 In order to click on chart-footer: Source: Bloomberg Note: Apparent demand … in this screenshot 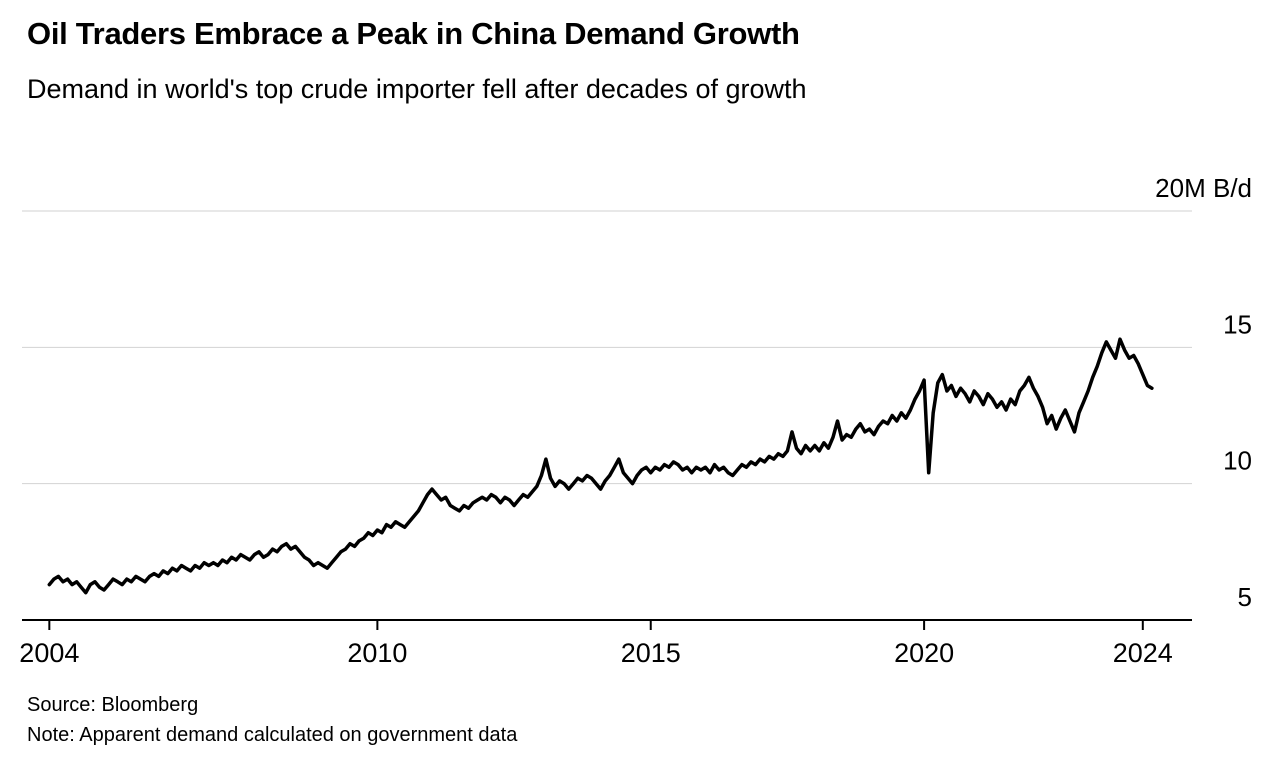, I will do `click(272, 720)`.